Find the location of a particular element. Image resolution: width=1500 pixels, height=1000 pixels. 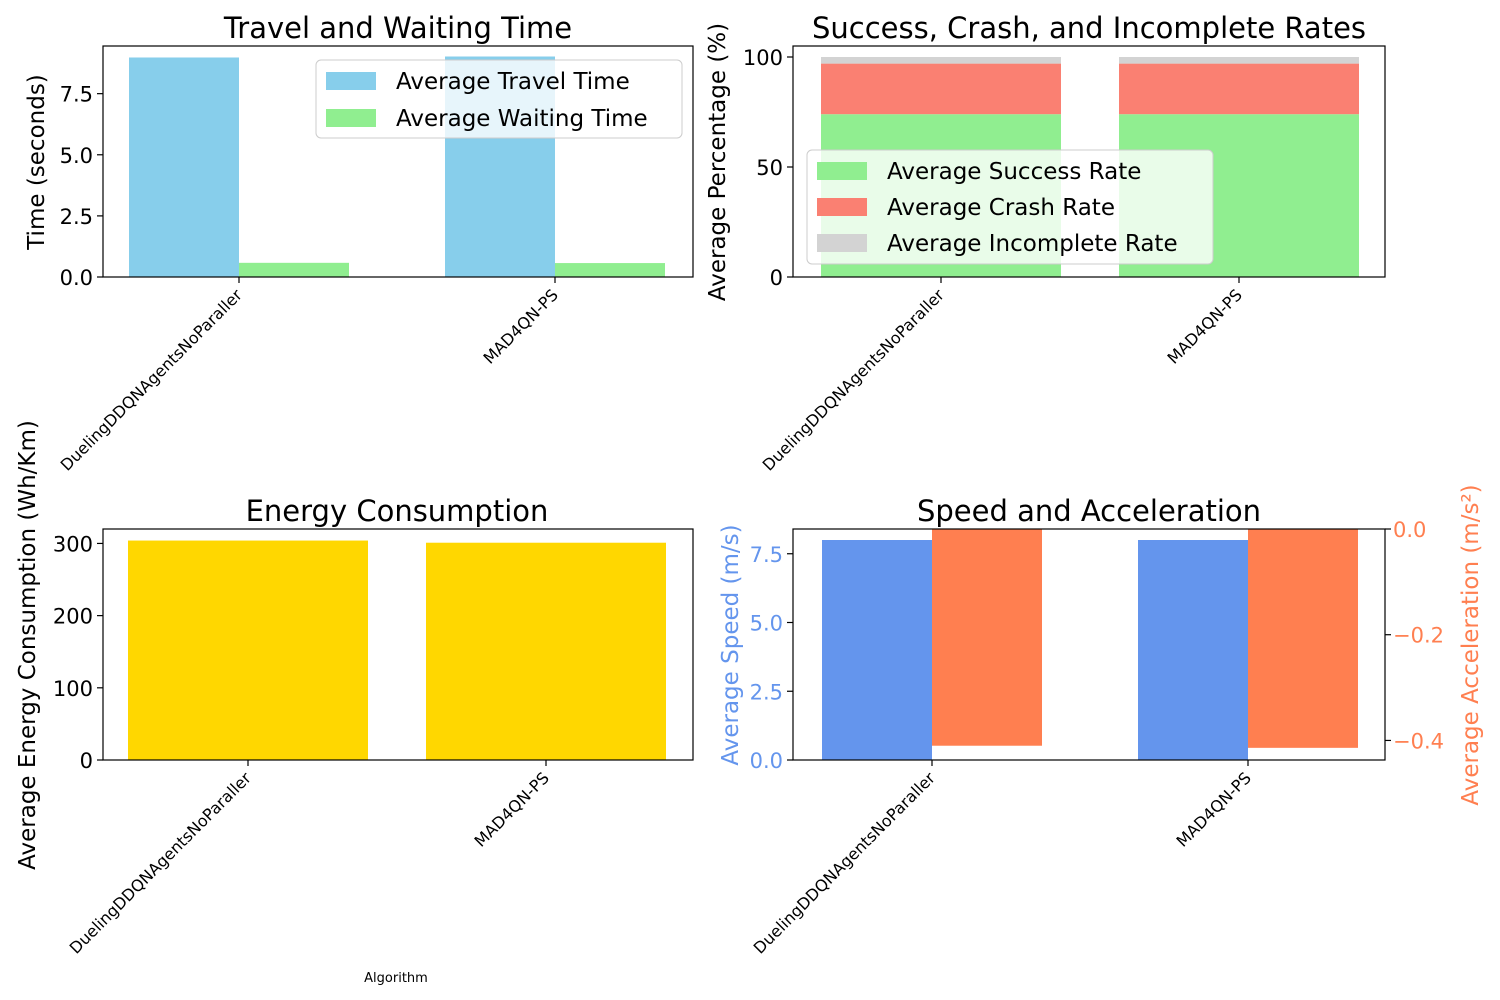

y-tick-label: 300 is located at coordinates (73, 544).